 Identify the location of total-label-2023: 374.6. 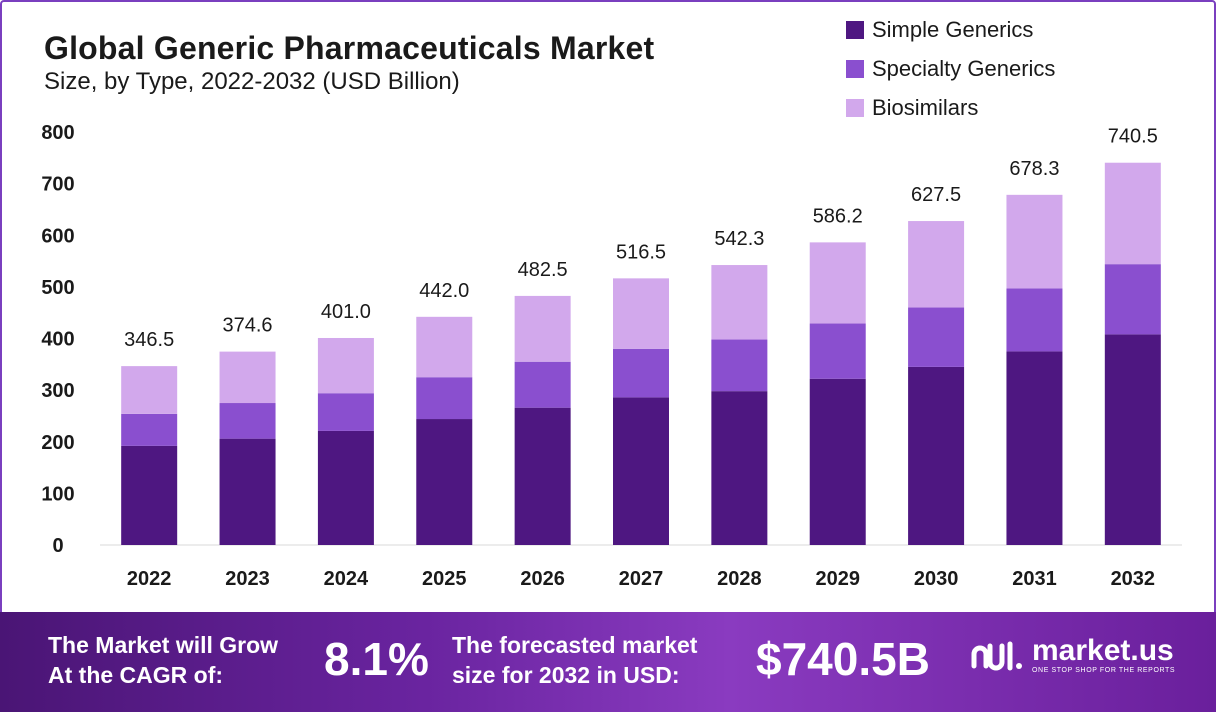
(248, 326).